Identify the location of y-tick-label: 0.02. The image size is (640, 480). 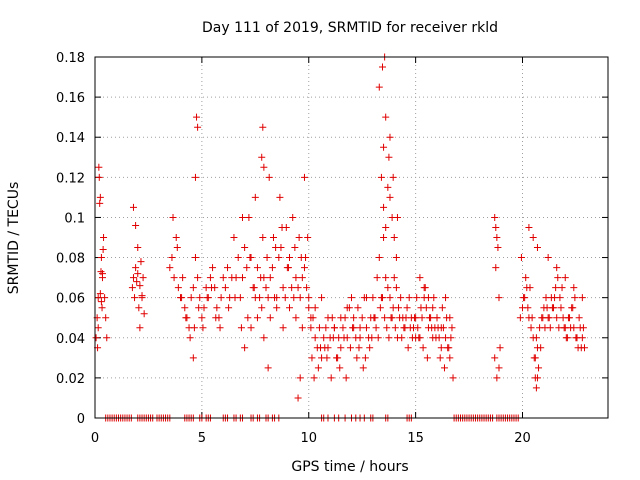
(70, 379).